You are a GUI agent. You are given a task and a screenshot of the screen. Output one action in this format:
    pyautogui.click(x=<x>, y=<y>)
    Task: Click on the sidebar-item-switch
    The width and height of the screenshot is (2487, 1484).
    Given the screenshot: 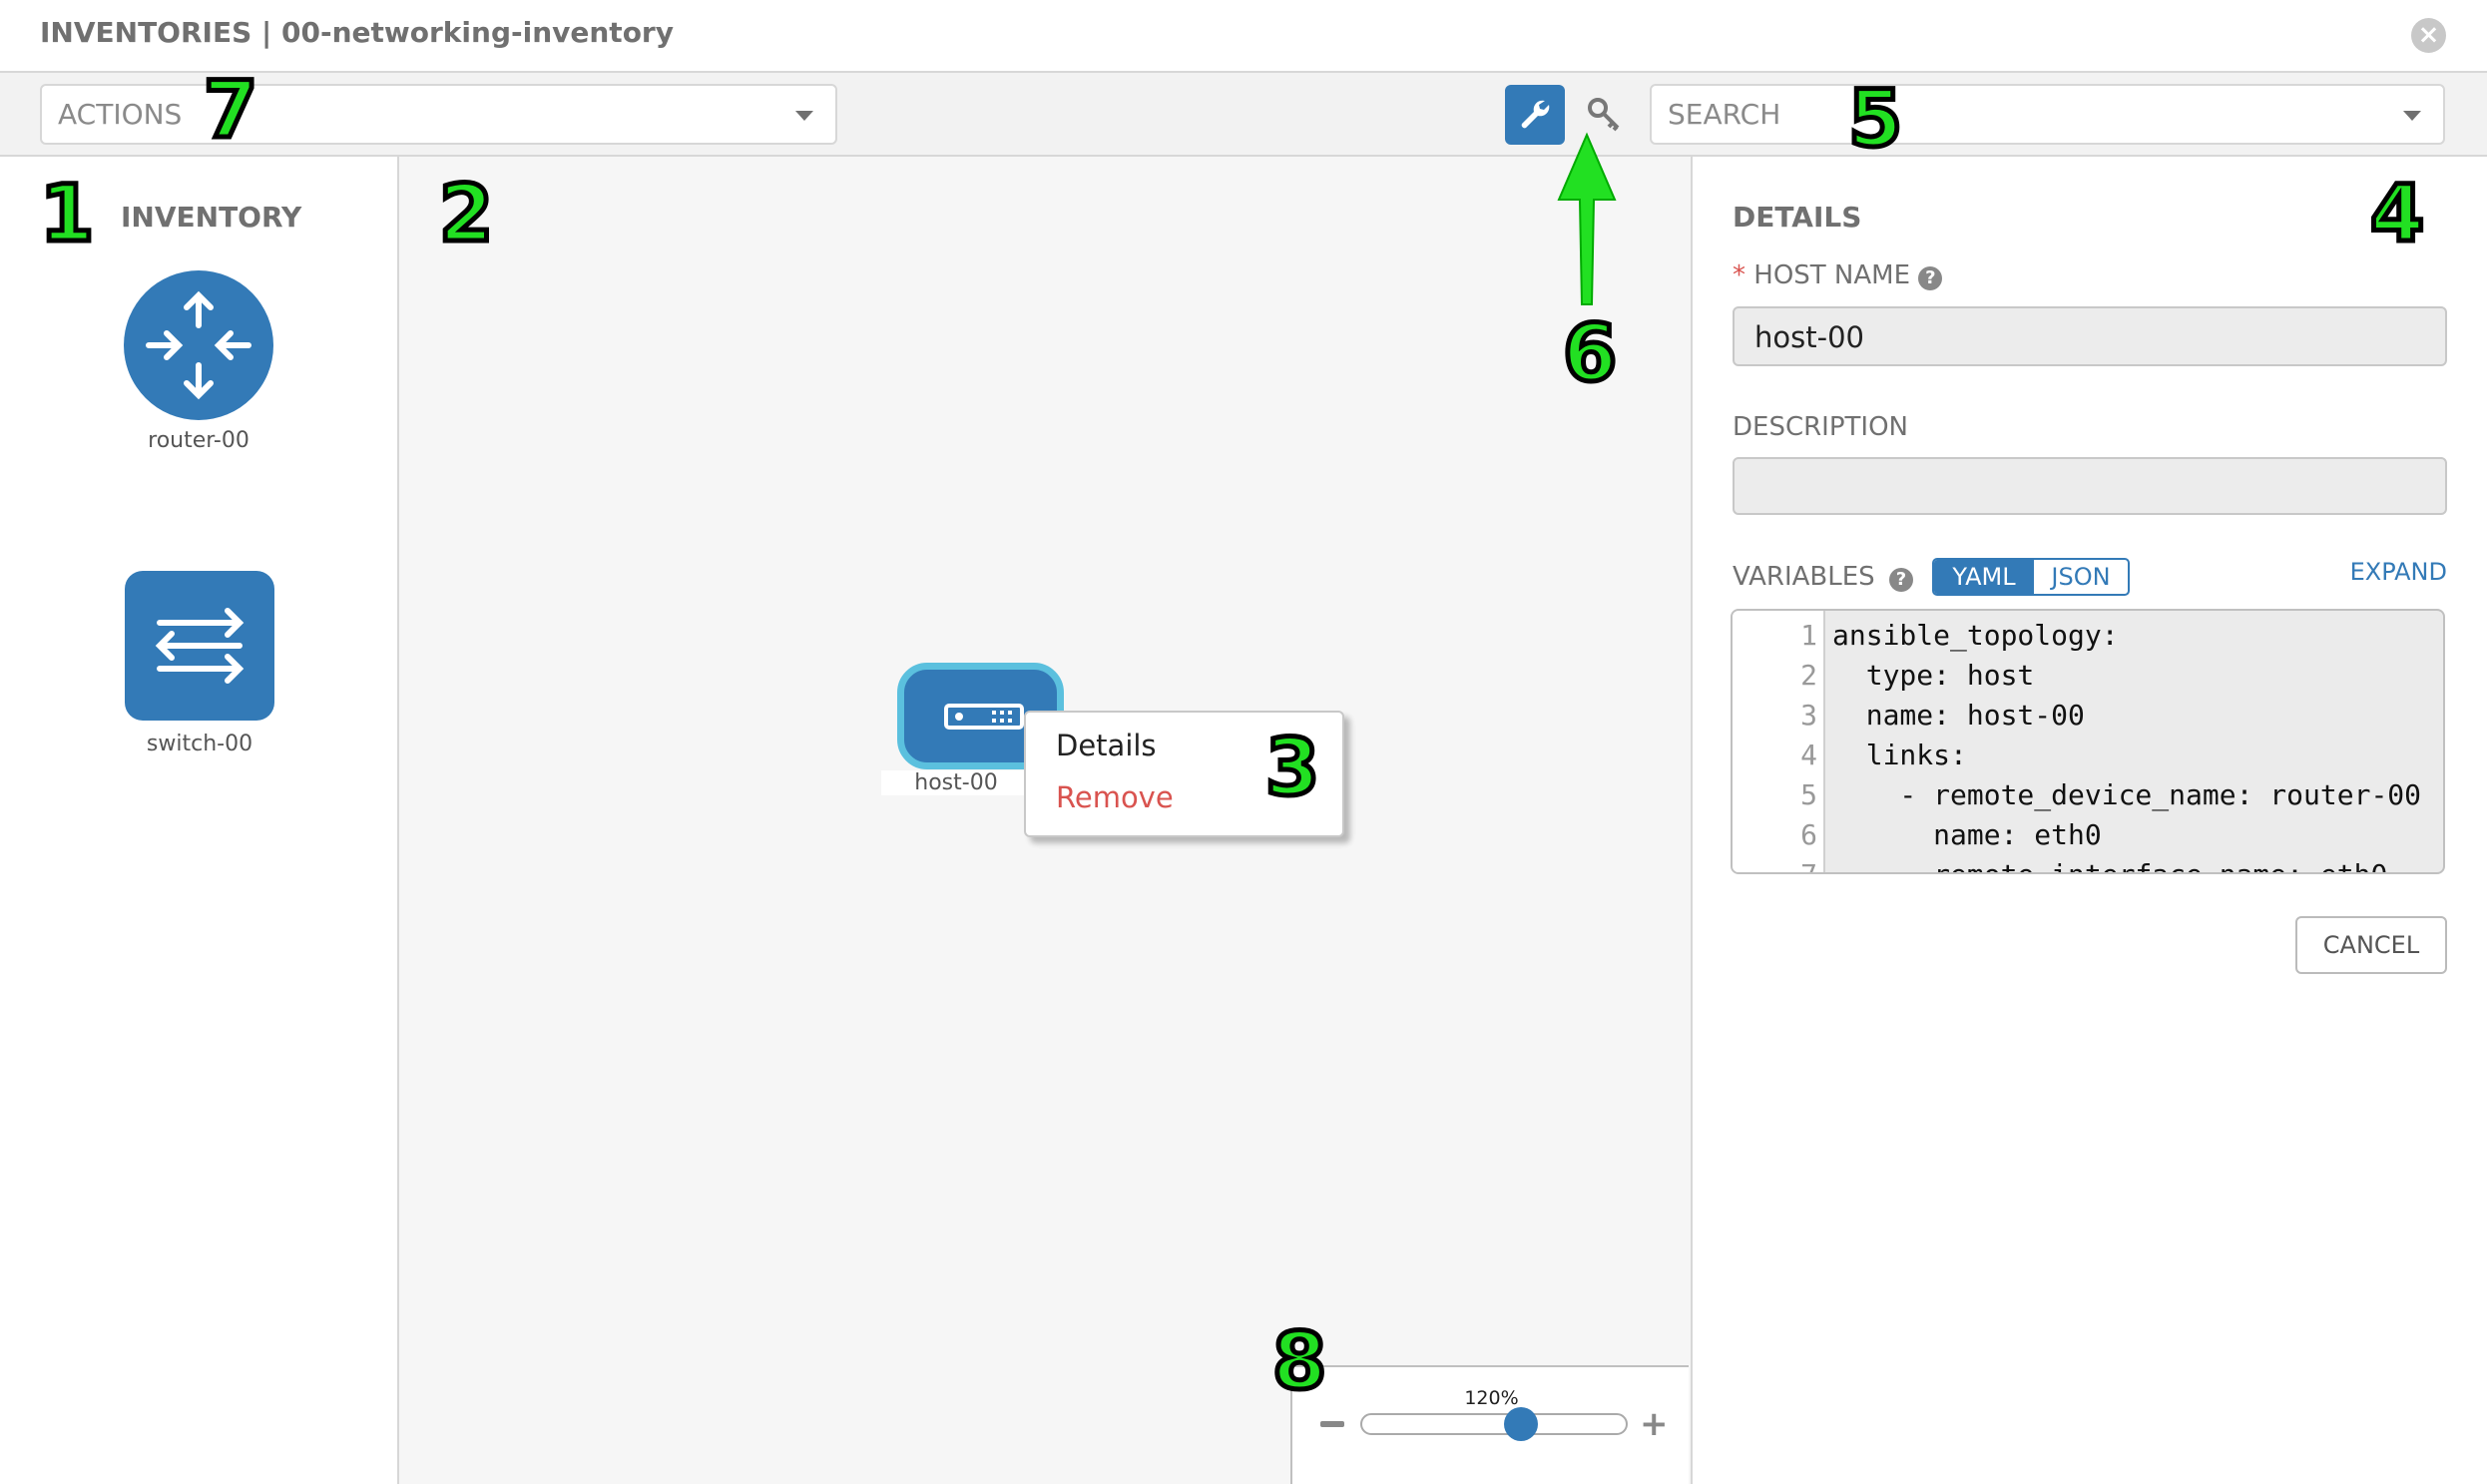 What is the action you would take?
    pyautogui.click(x=199, y=646)
    